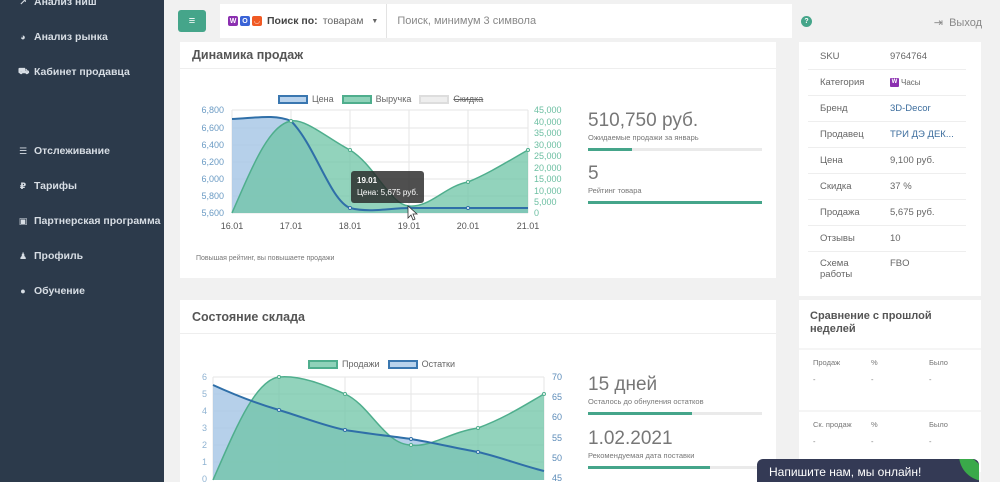  Describe the element at coordinates (344, 364) in the screenshot. I see `legend-item-sales: Продажи` at that location.